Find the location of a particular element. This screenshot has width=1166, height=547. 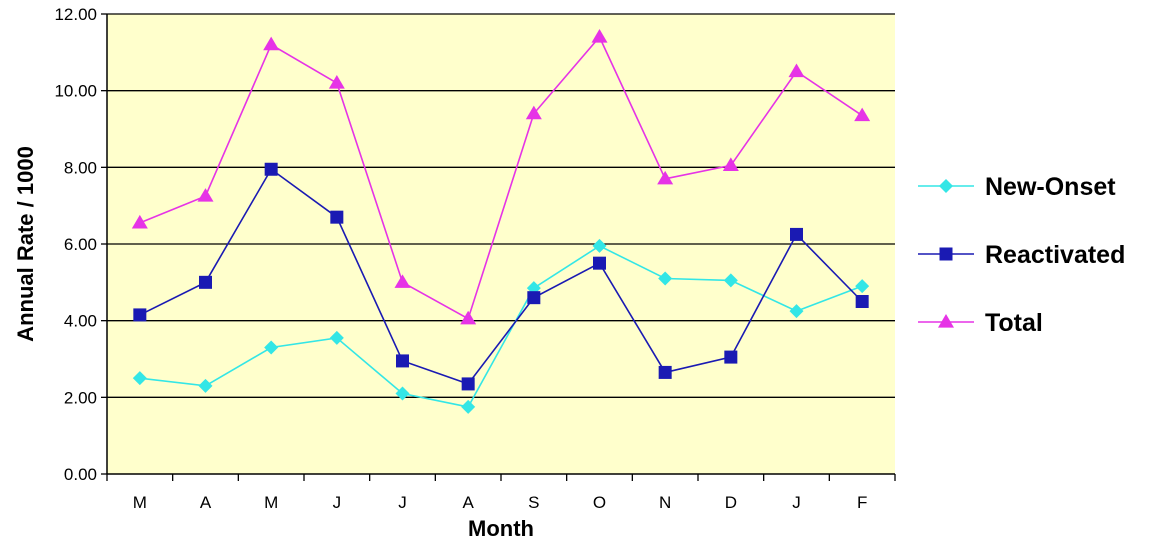

y-tick-label: 2.00 is located at coordinates (80, 397).